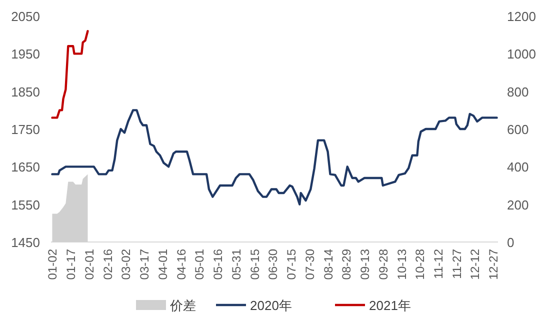  What do you see at coordinates (25, 92) in the screenshot?
I see `y-tick-label: 1850` at bounding box center [25, 92].